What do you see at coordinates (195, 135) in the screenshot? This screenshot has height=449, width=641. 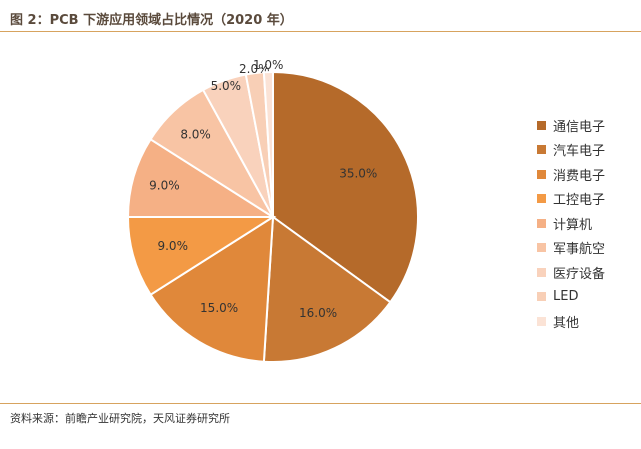 I see `slice-data-label: 8.0%` at bounding box center [195, 135].